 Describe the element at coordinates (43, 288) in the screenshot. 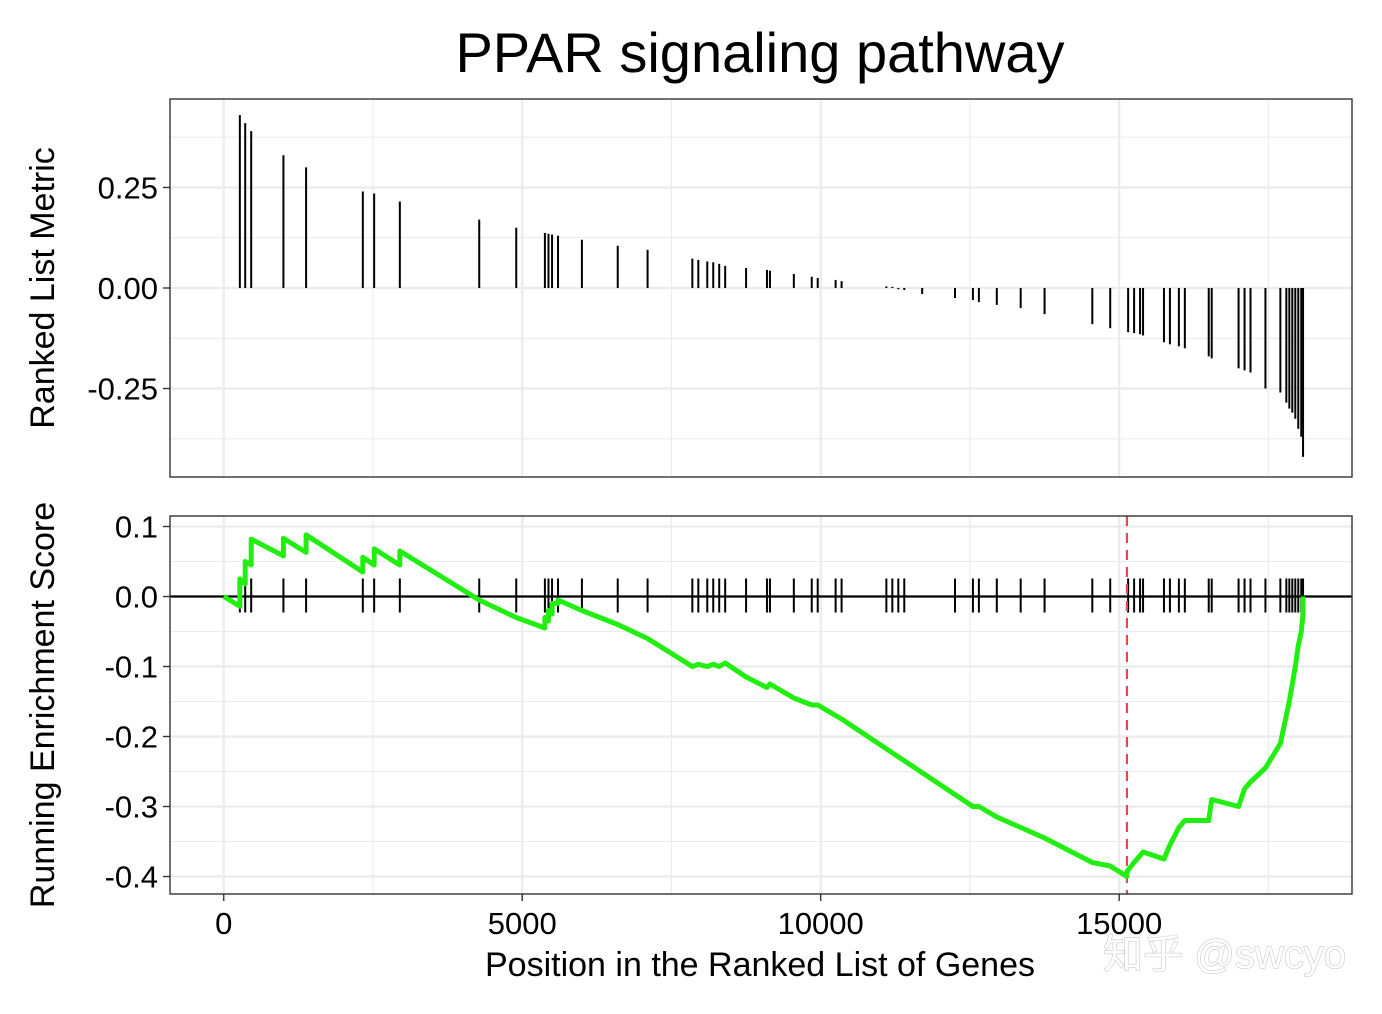

I see `top-y-axis-title: Ranked List Metric` at that location.